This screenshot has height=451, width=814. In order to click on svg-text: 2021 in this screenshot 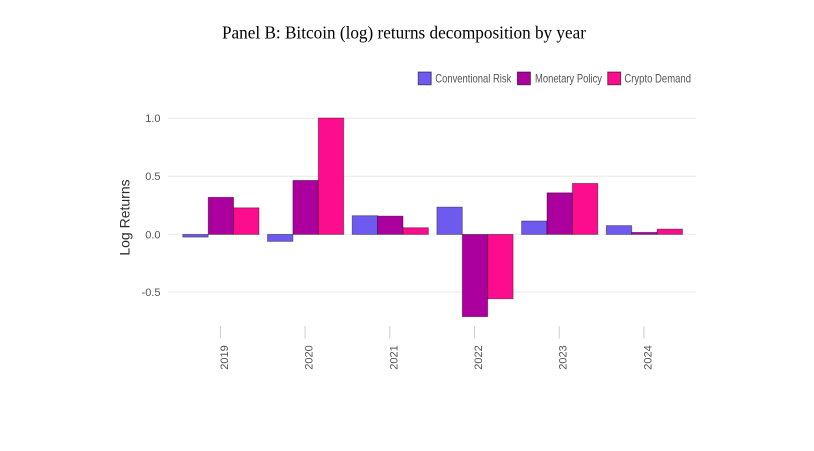, I will do `click(394, 357)`.